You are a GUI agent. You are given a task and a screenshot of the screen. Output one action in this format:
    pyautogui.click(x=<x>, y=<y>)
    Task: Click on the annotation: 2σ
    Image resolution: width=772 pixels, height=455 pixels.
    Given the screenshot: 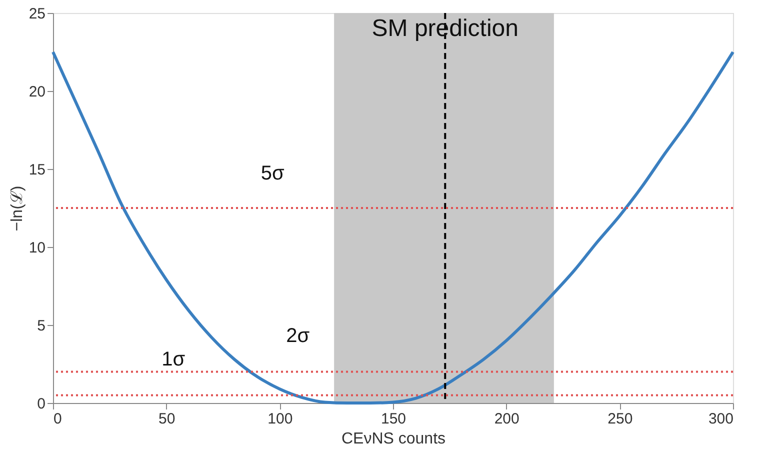 What is the action you would take?
    pyautogui.click(x=298, y=335)
    